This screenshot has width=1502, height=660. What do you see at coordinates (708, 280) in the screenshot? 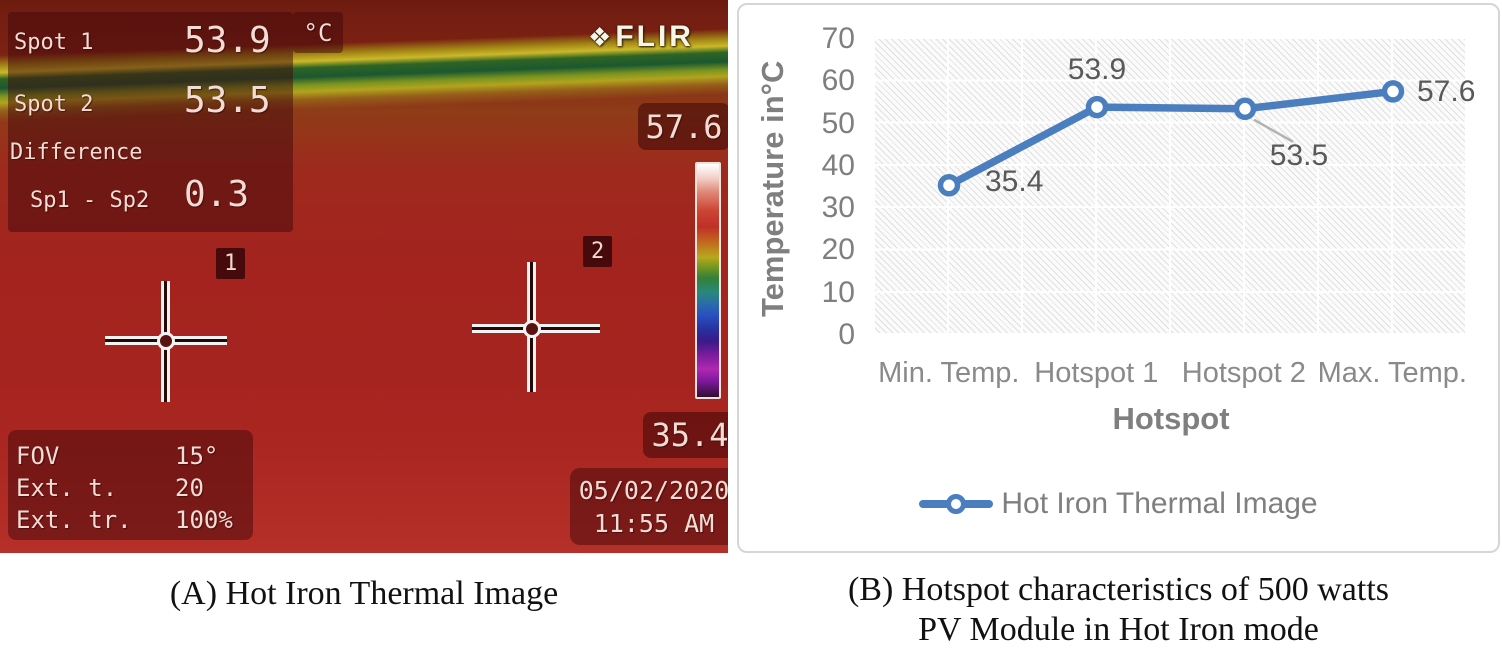
I see `temperature-colorbar` at bounding box center [708, 280].